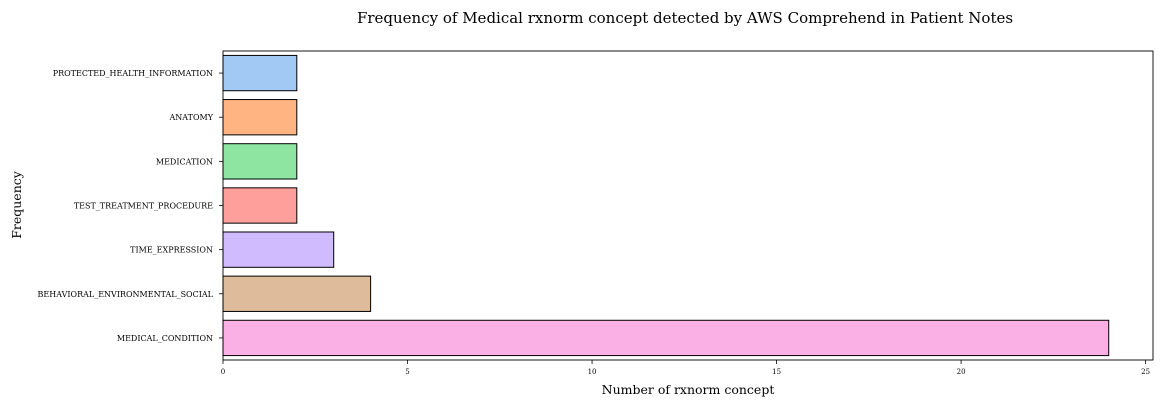 Image resolution: width=1162 pixels, height=411 pixels. What do you see at coordinates (184, 161) in the screenshot?
I see `category-label-medication: MEDICATION` at bounding box center [184, 161].